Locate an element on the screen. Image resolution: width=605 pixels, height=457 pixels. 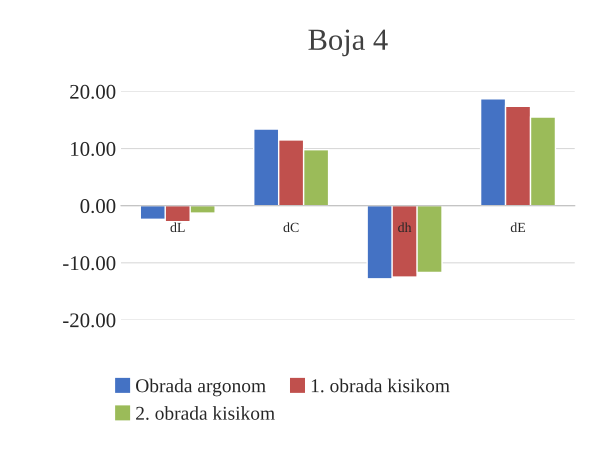
x-tick-label: dL is located at coordinates (177, 227).